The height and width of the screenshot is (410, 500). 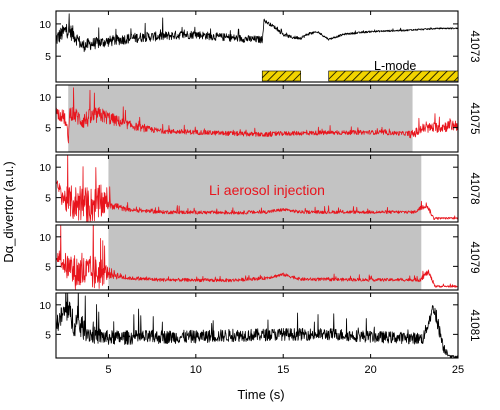 What do you see at coordinates (474, 119) in the screenshot?
I see `shot-number: 41075` at bounding box center [474, 119].